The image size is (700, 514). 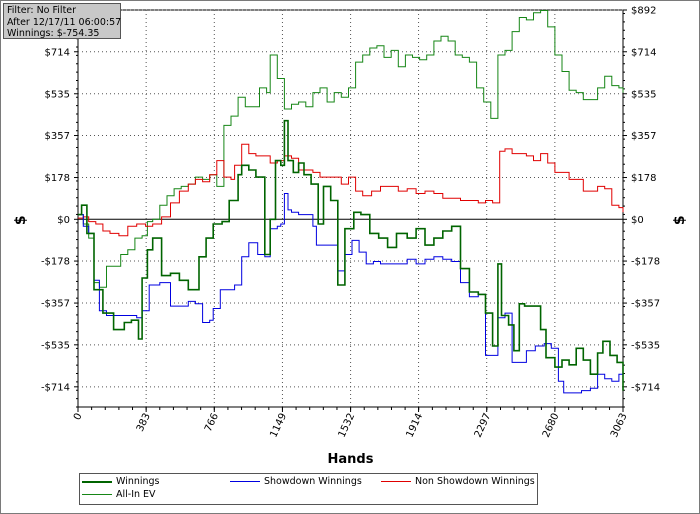 What do you see at coordinates (643, 136) in the screenshot?
I see `y-tick-label-right-357: $357` at bounding box center [643, 136].